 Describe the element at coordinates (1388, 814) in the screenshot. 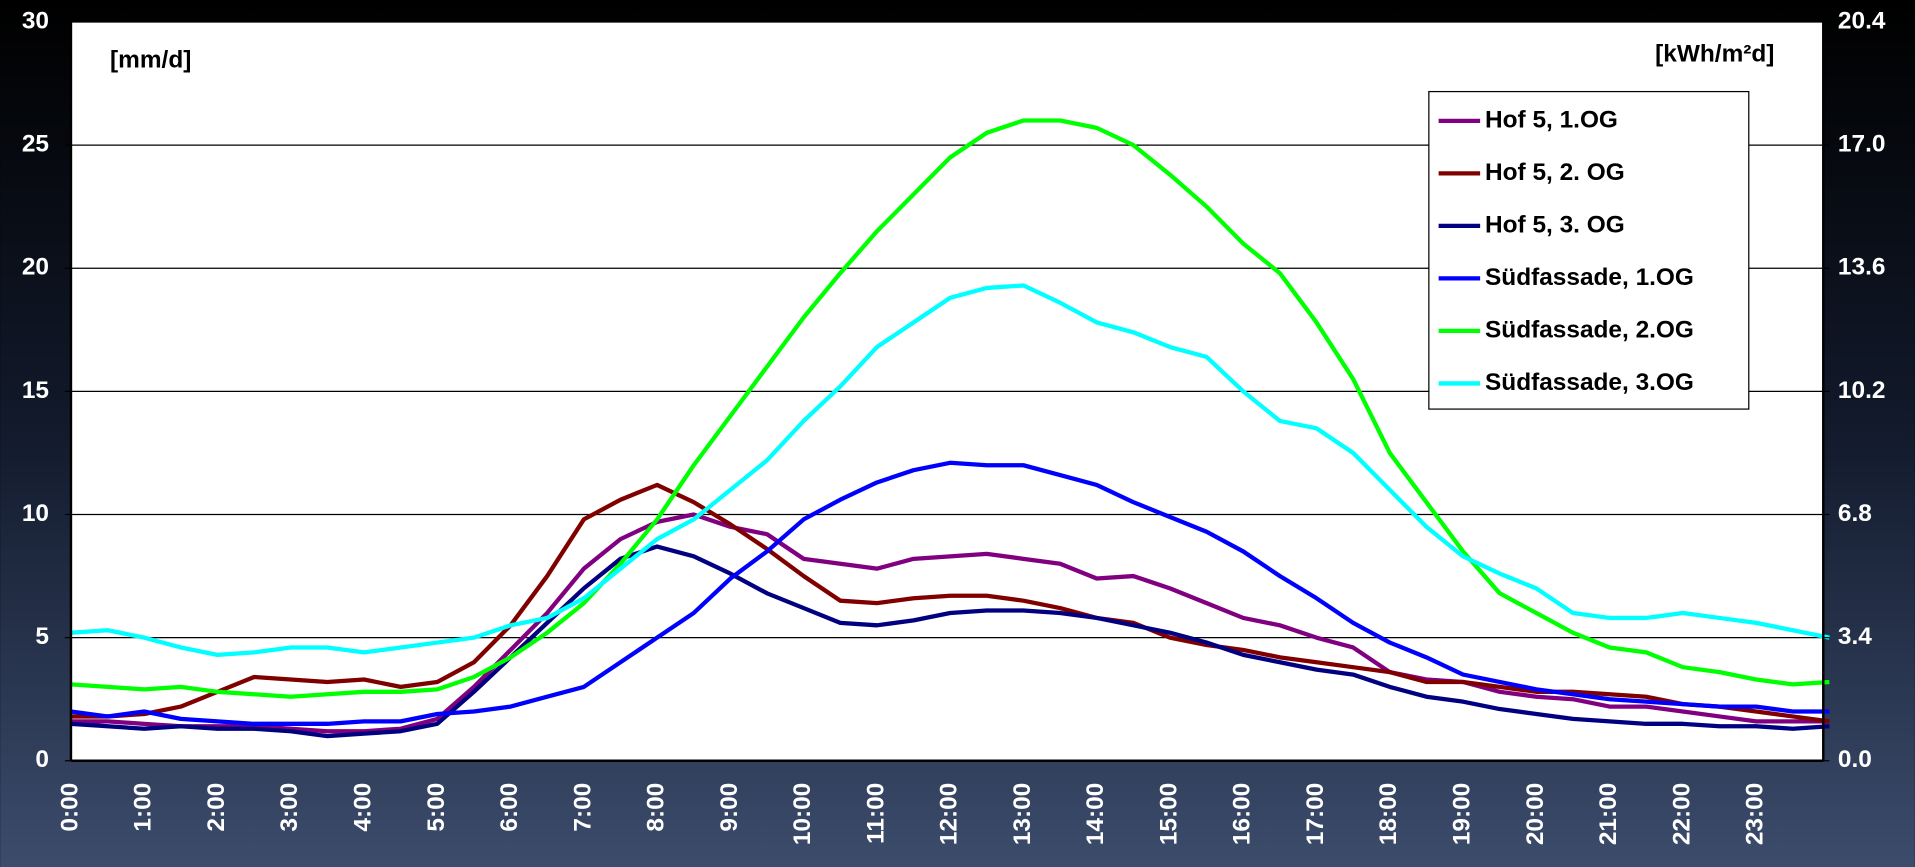

I see `x-tick-label: 18:00` at that location.